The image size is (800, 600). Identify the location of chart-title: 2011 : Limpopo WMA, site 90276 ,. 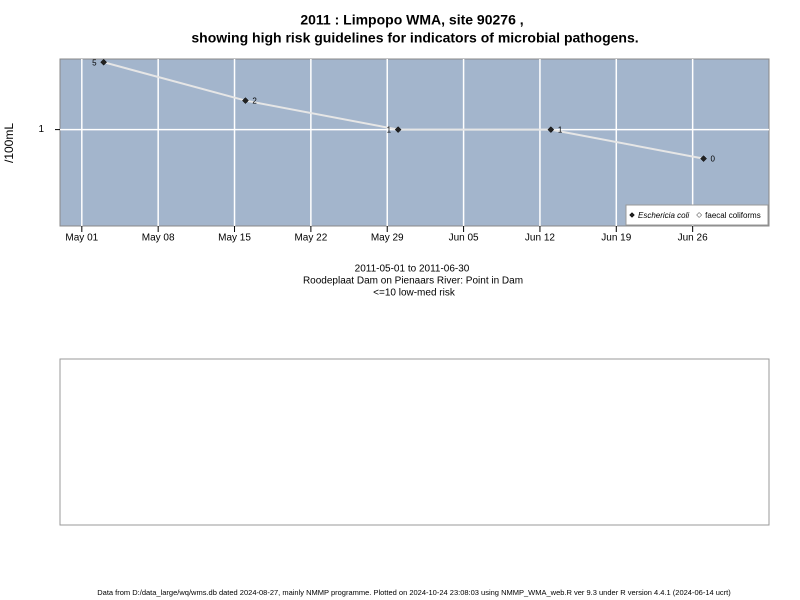
(411, 20).